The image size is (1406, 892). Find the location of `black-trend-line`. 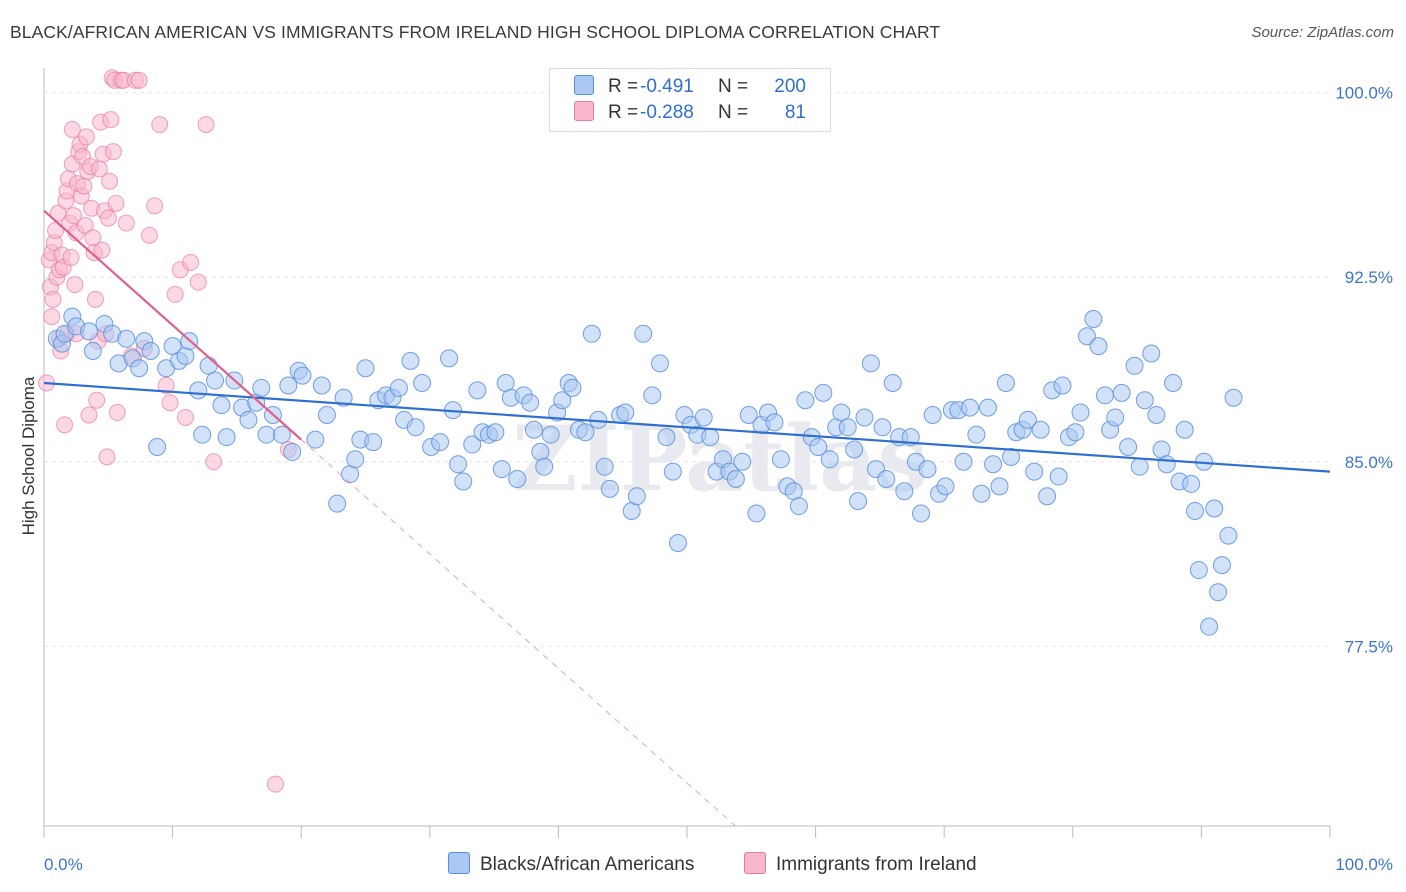

black-trend-line is located at coordinates (687, 427).